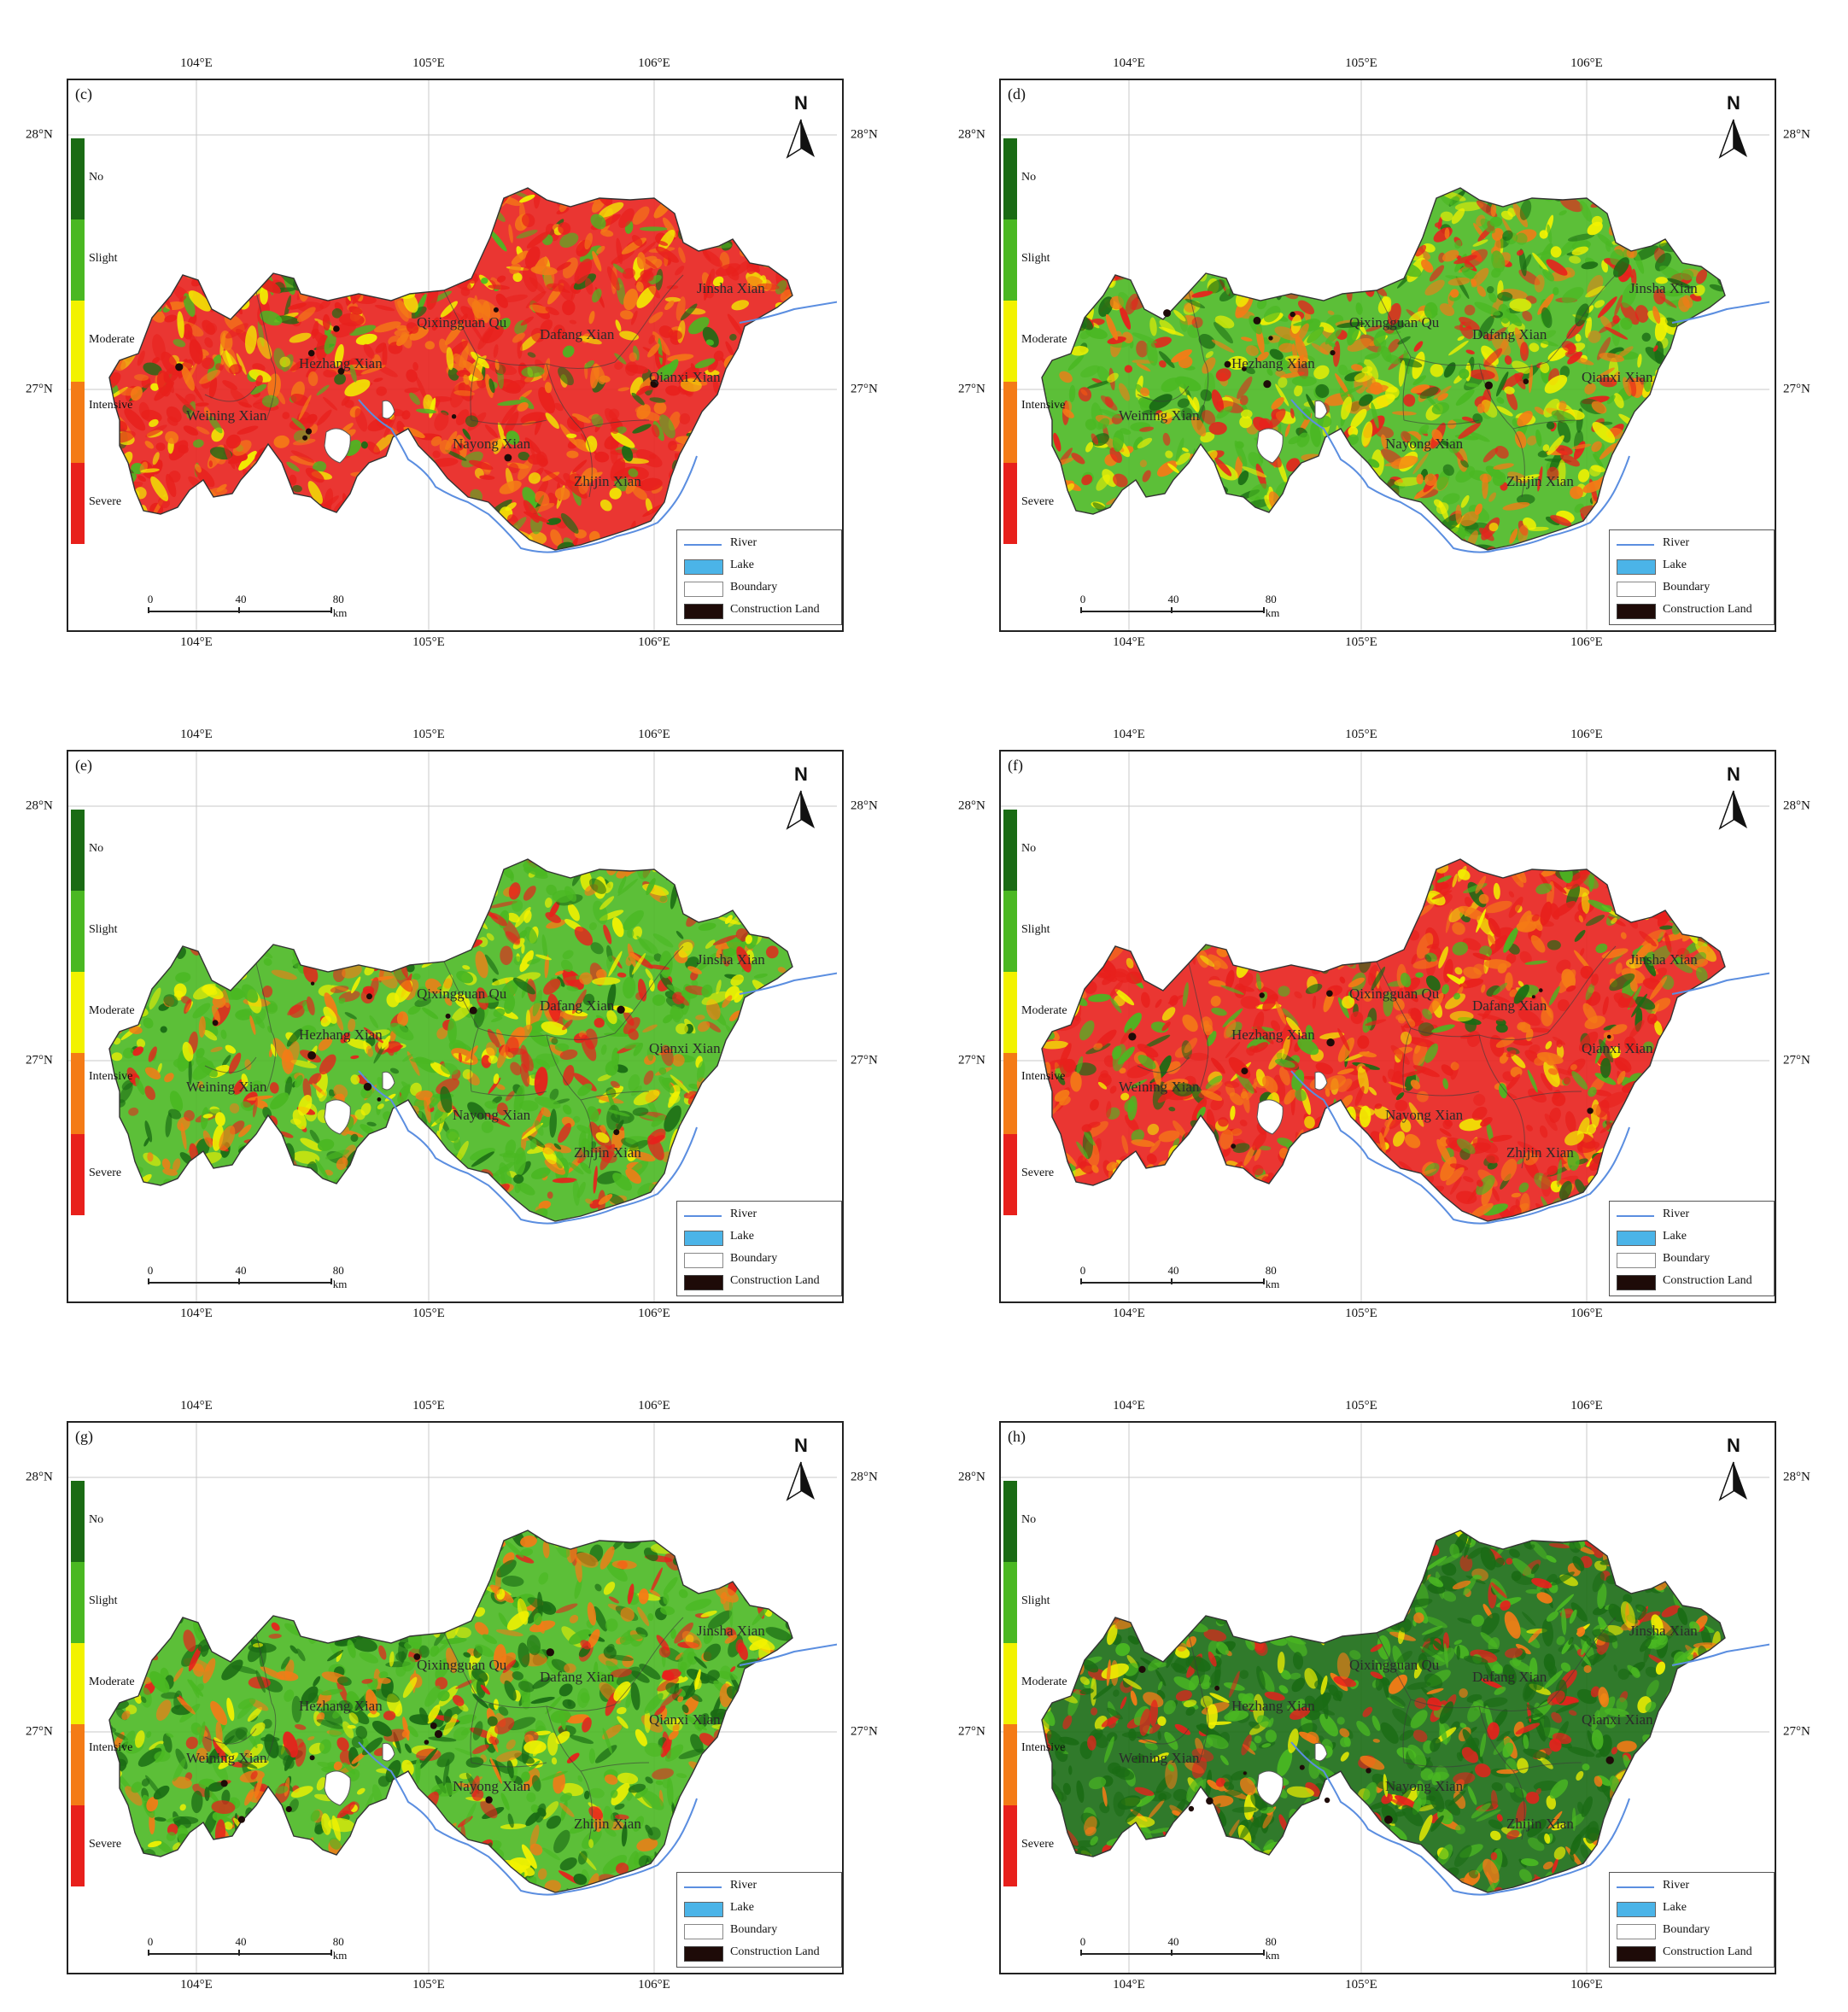 The width and height of the screenshot is (1848, 2012). I want to click on longitude-tick-label: 106°E, so click(1586, 1405).